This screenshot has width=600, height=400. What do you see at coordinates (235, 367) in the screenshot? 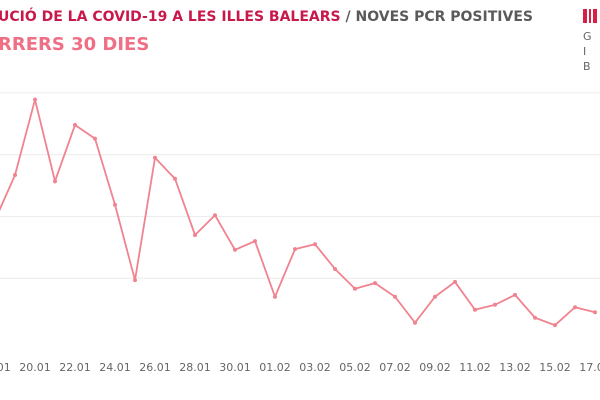
I see `x-tick-label: 30.01` at bounding box center [235, 367].